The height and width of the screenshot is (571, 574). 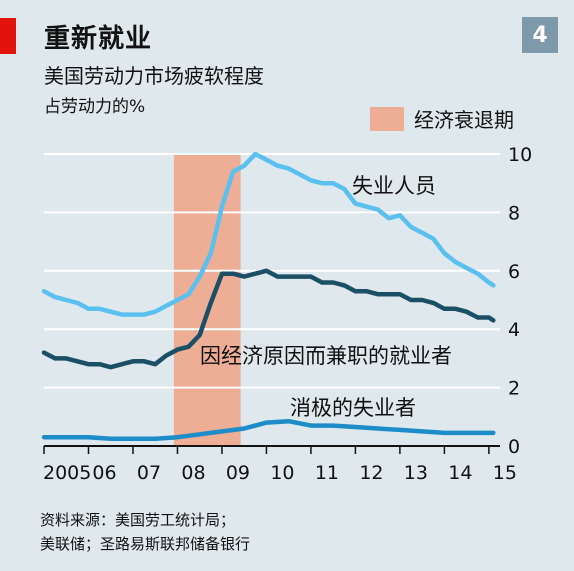 What do you see at coordinates (207, 300) in the screenshot?
I see `recession-band` at bounding box center [207, 300].